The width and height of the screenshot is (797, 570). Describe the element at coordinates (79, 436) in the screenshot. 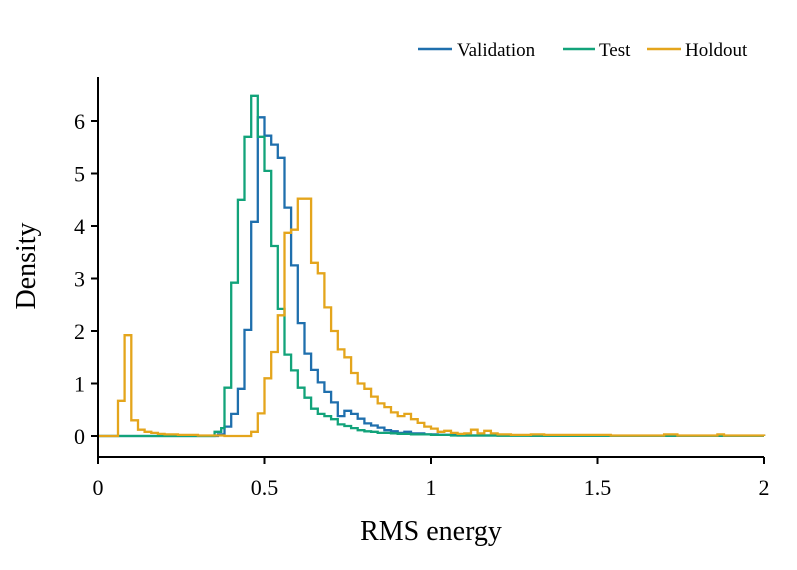

I see `y-tick-label: 0` at that location.